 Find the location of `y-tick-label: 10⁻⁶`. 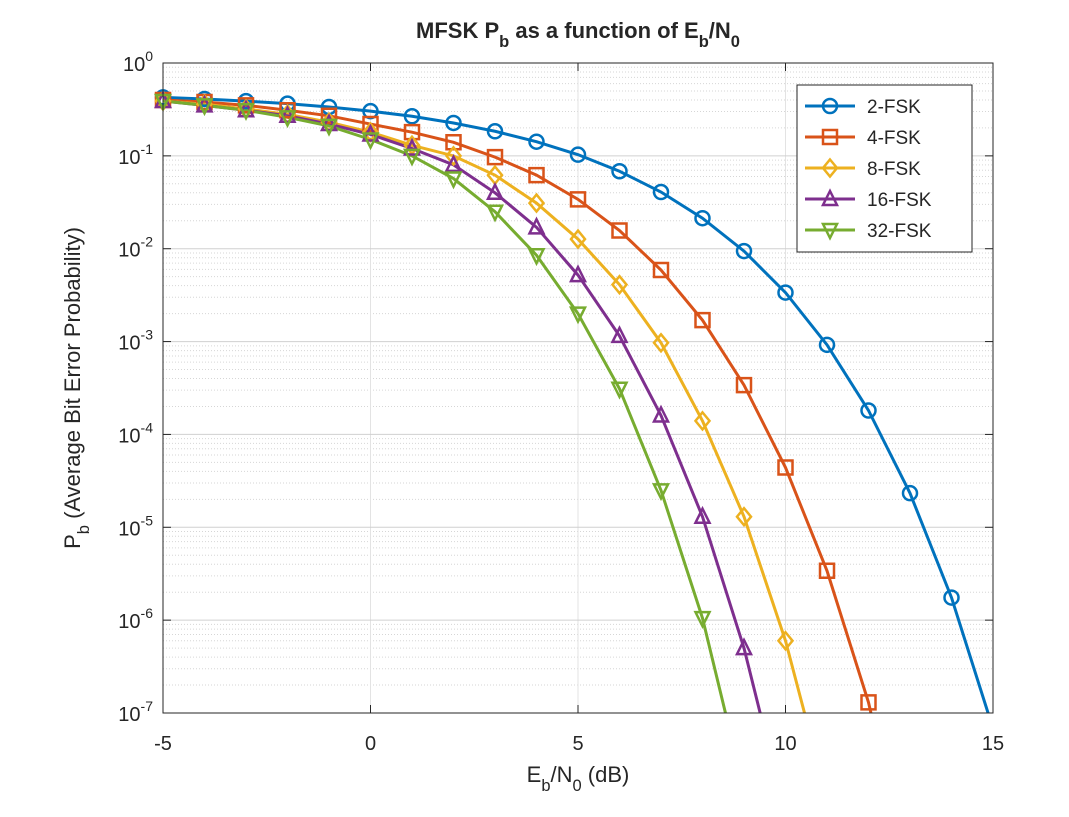

y-tick-label: 10⁻⁶ is located at coordinates (135, 619).